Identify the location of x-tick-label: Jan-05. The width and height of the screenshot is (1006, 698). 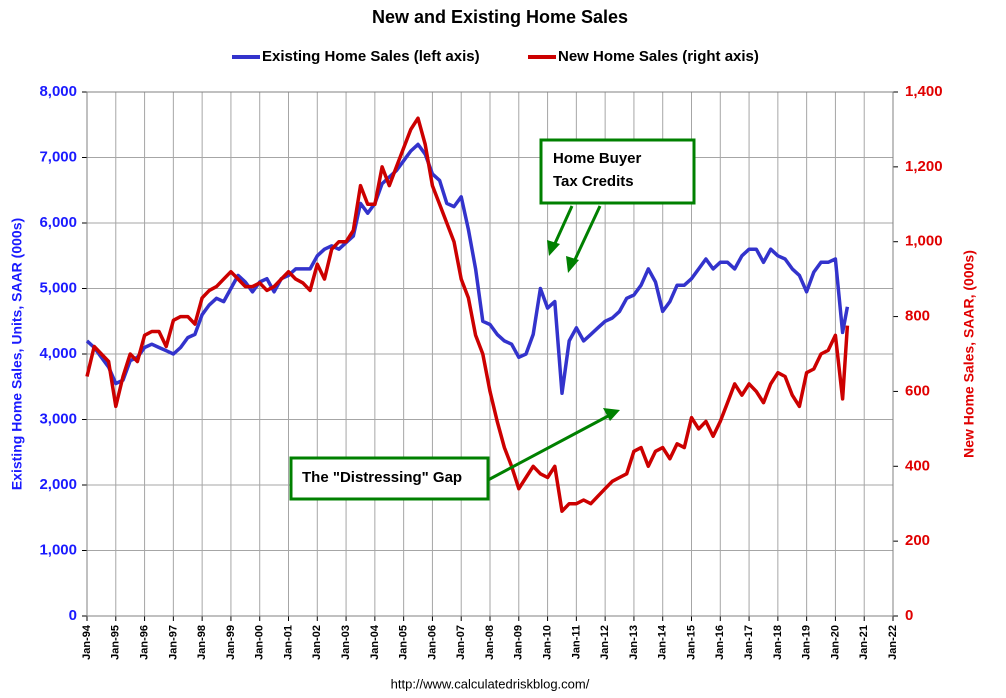
(404, 642).